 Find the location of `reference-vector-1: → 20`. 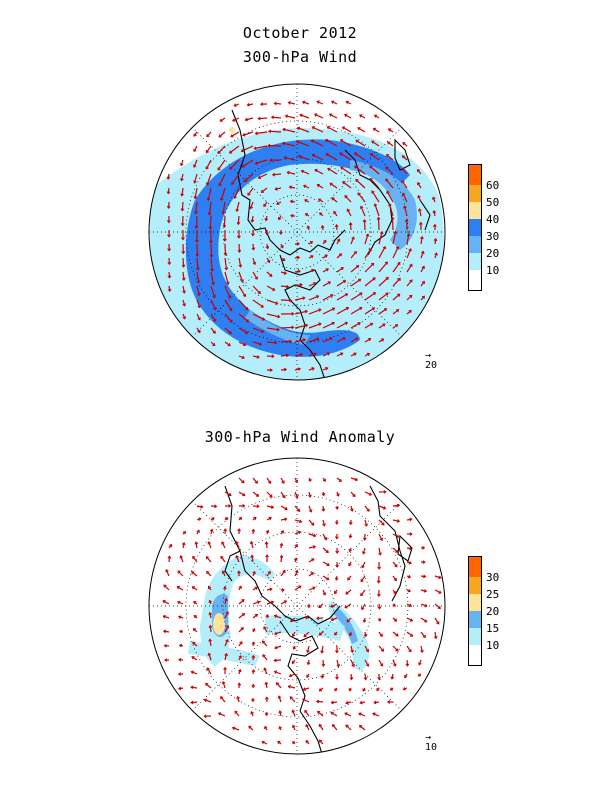

reference-vector-1: → 20 is located at coordinates (431, 361).